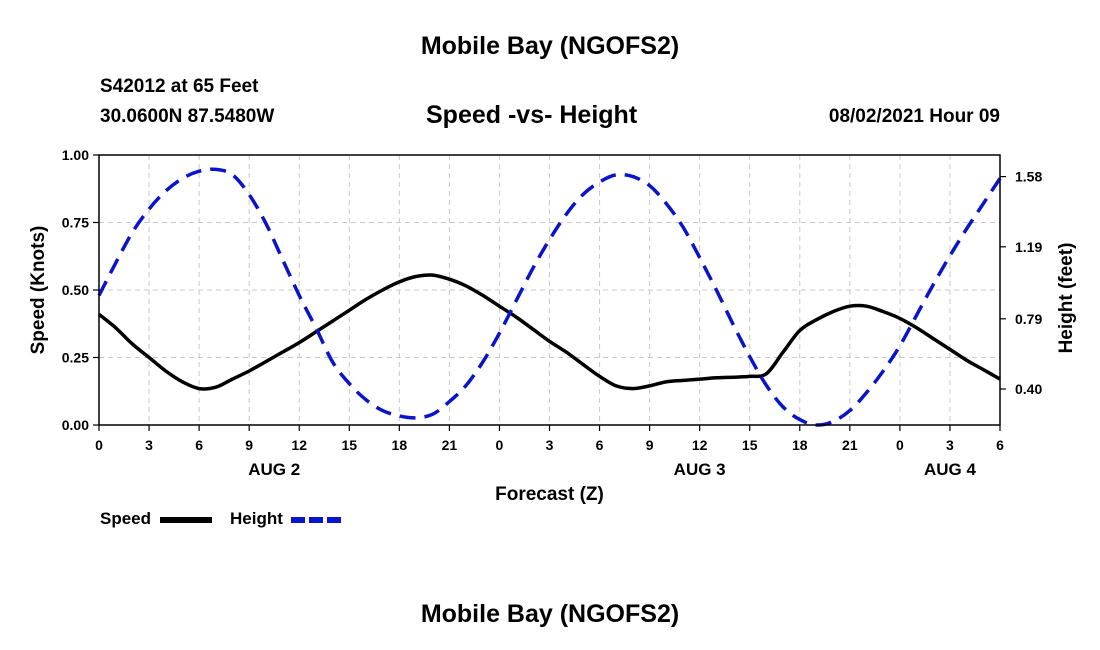  Describe the element at coordinates (1028, 177) in the screenshot. I see `y2-tick-label: 1.58` at that location.